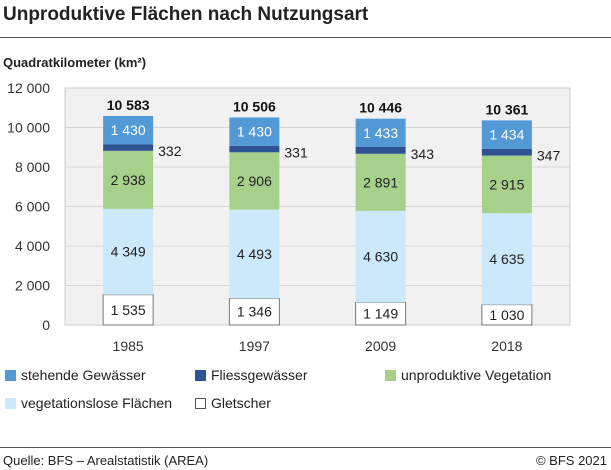 This screenshot has width=611, height=470. I want to click on data-label: 2 906, so click(254, 181).